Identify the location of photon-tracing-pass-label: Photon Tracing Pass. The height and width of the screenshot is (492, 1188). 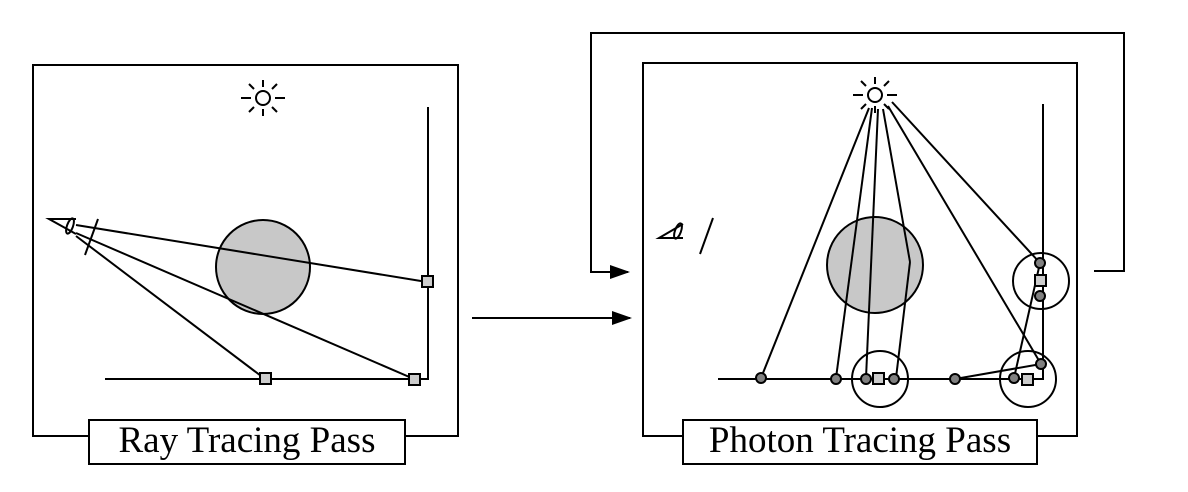
(860, 442).